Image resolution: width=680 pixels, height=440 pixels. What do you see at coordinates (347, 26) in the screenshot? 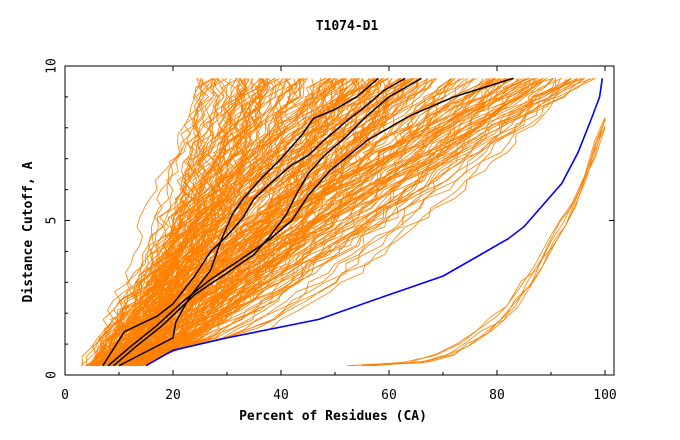
I see `chart-title: T1074-D1` at bounding box center [347, 26].